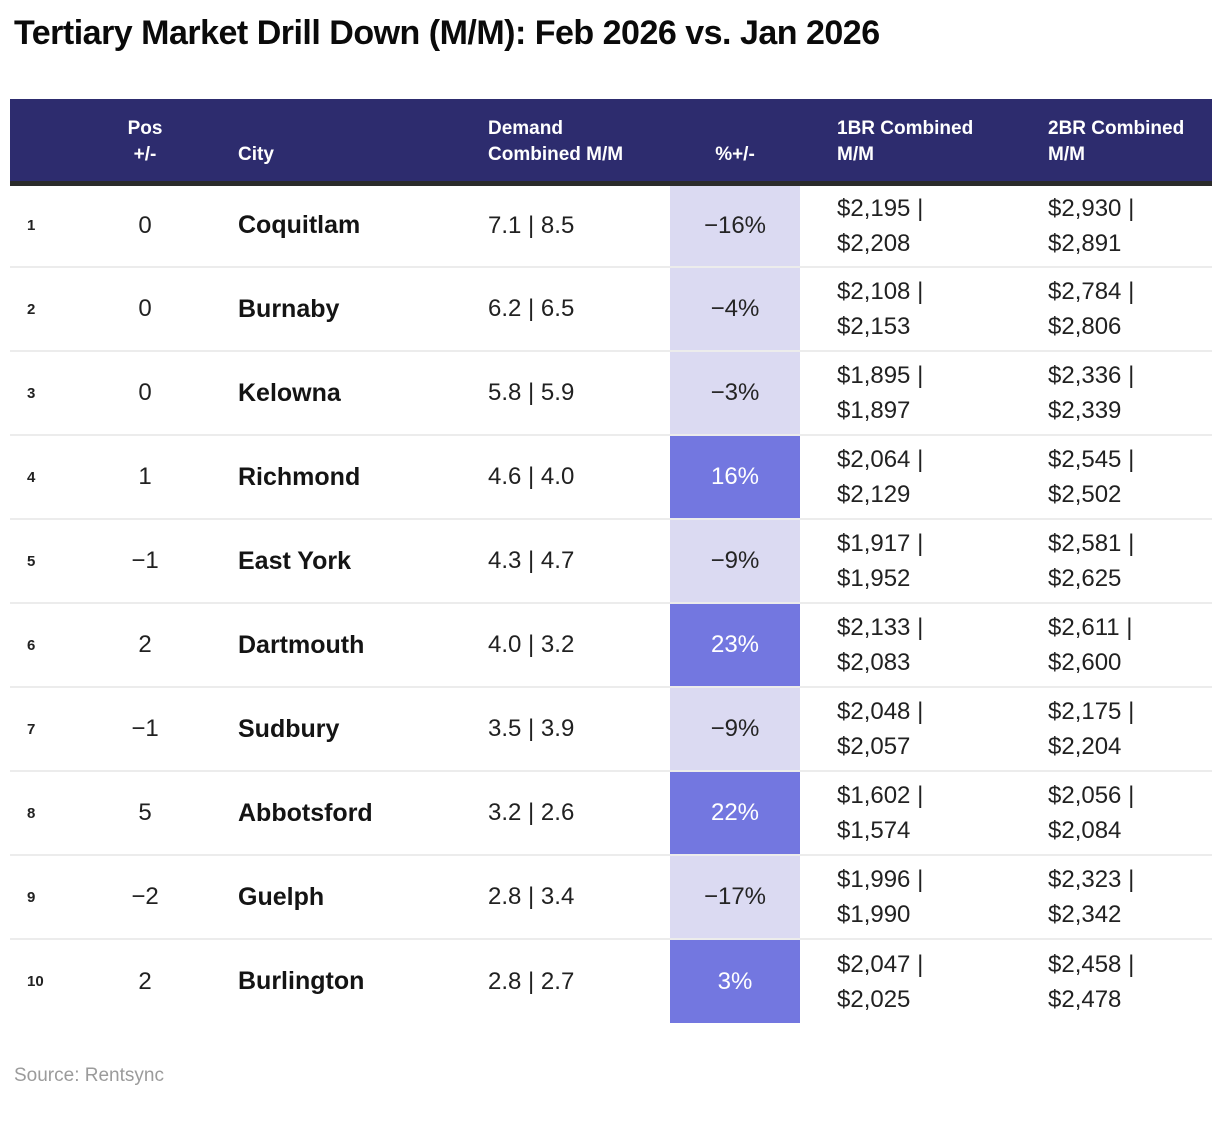 The width and height of the screenshot is (1220, 1132). What do you see at coordinates (555, 225) in the screenshot?
I see `demand-cell: 7.1 | 8.5` at bounding box center [555, 225].